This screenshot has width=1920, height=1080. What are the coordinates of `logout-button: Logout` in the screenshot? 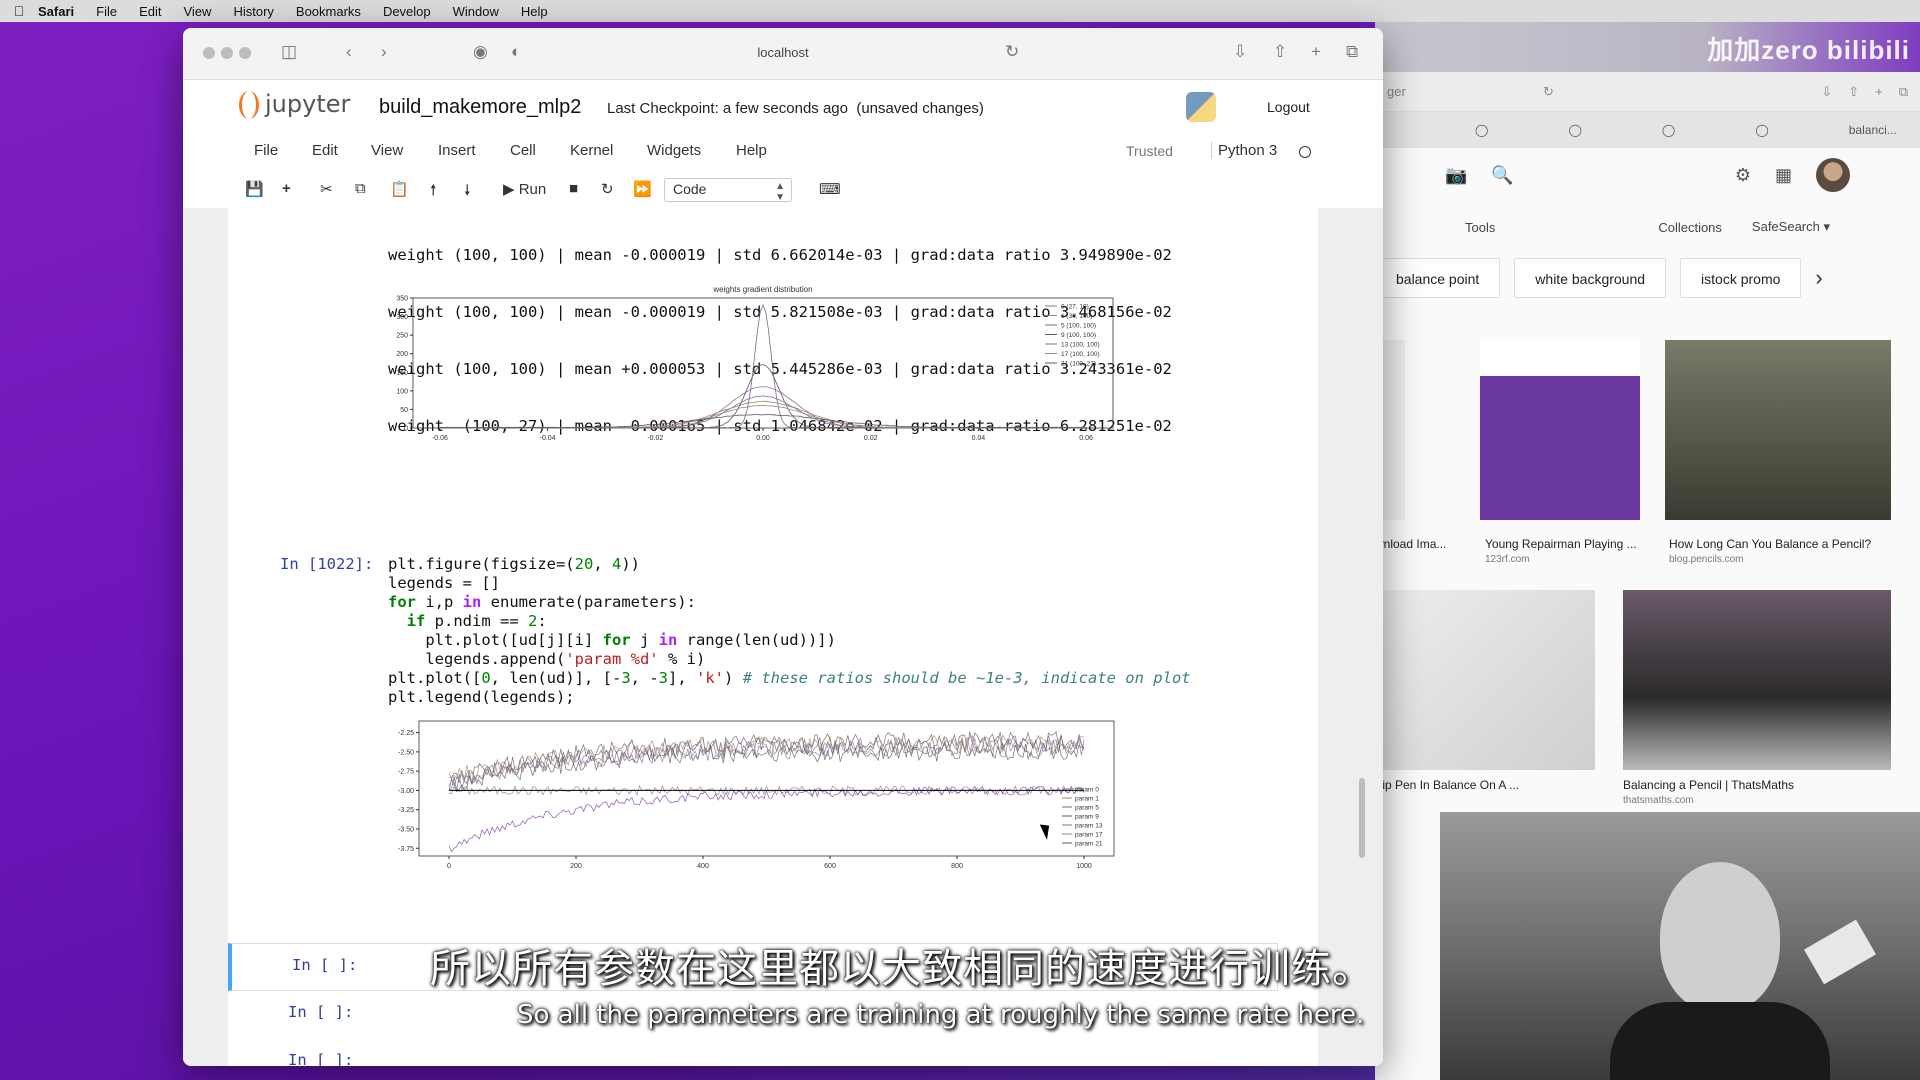 It's located at (1288, 107).